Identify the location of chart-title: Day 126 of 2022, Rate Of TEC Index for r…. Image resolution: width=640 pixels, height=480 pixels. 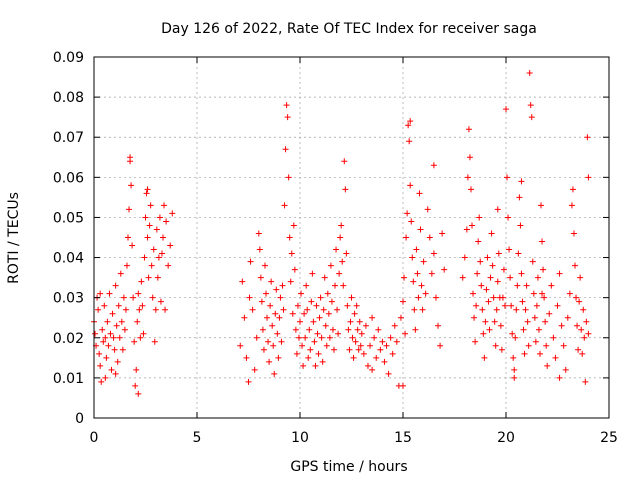
(349, 29).